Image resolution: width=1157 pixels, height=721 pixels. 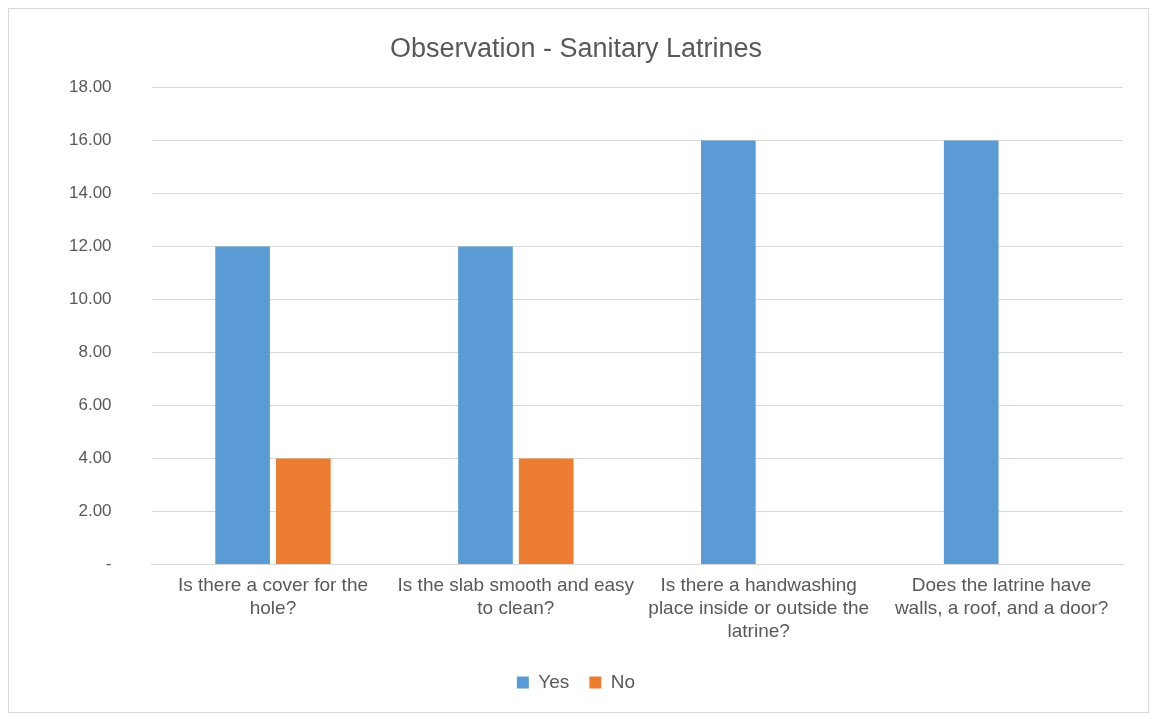 What do you see at coordinates (90, 140) in the screenshot?
I see `y-tick-label: 16.00` at bounding box center [90, 140].